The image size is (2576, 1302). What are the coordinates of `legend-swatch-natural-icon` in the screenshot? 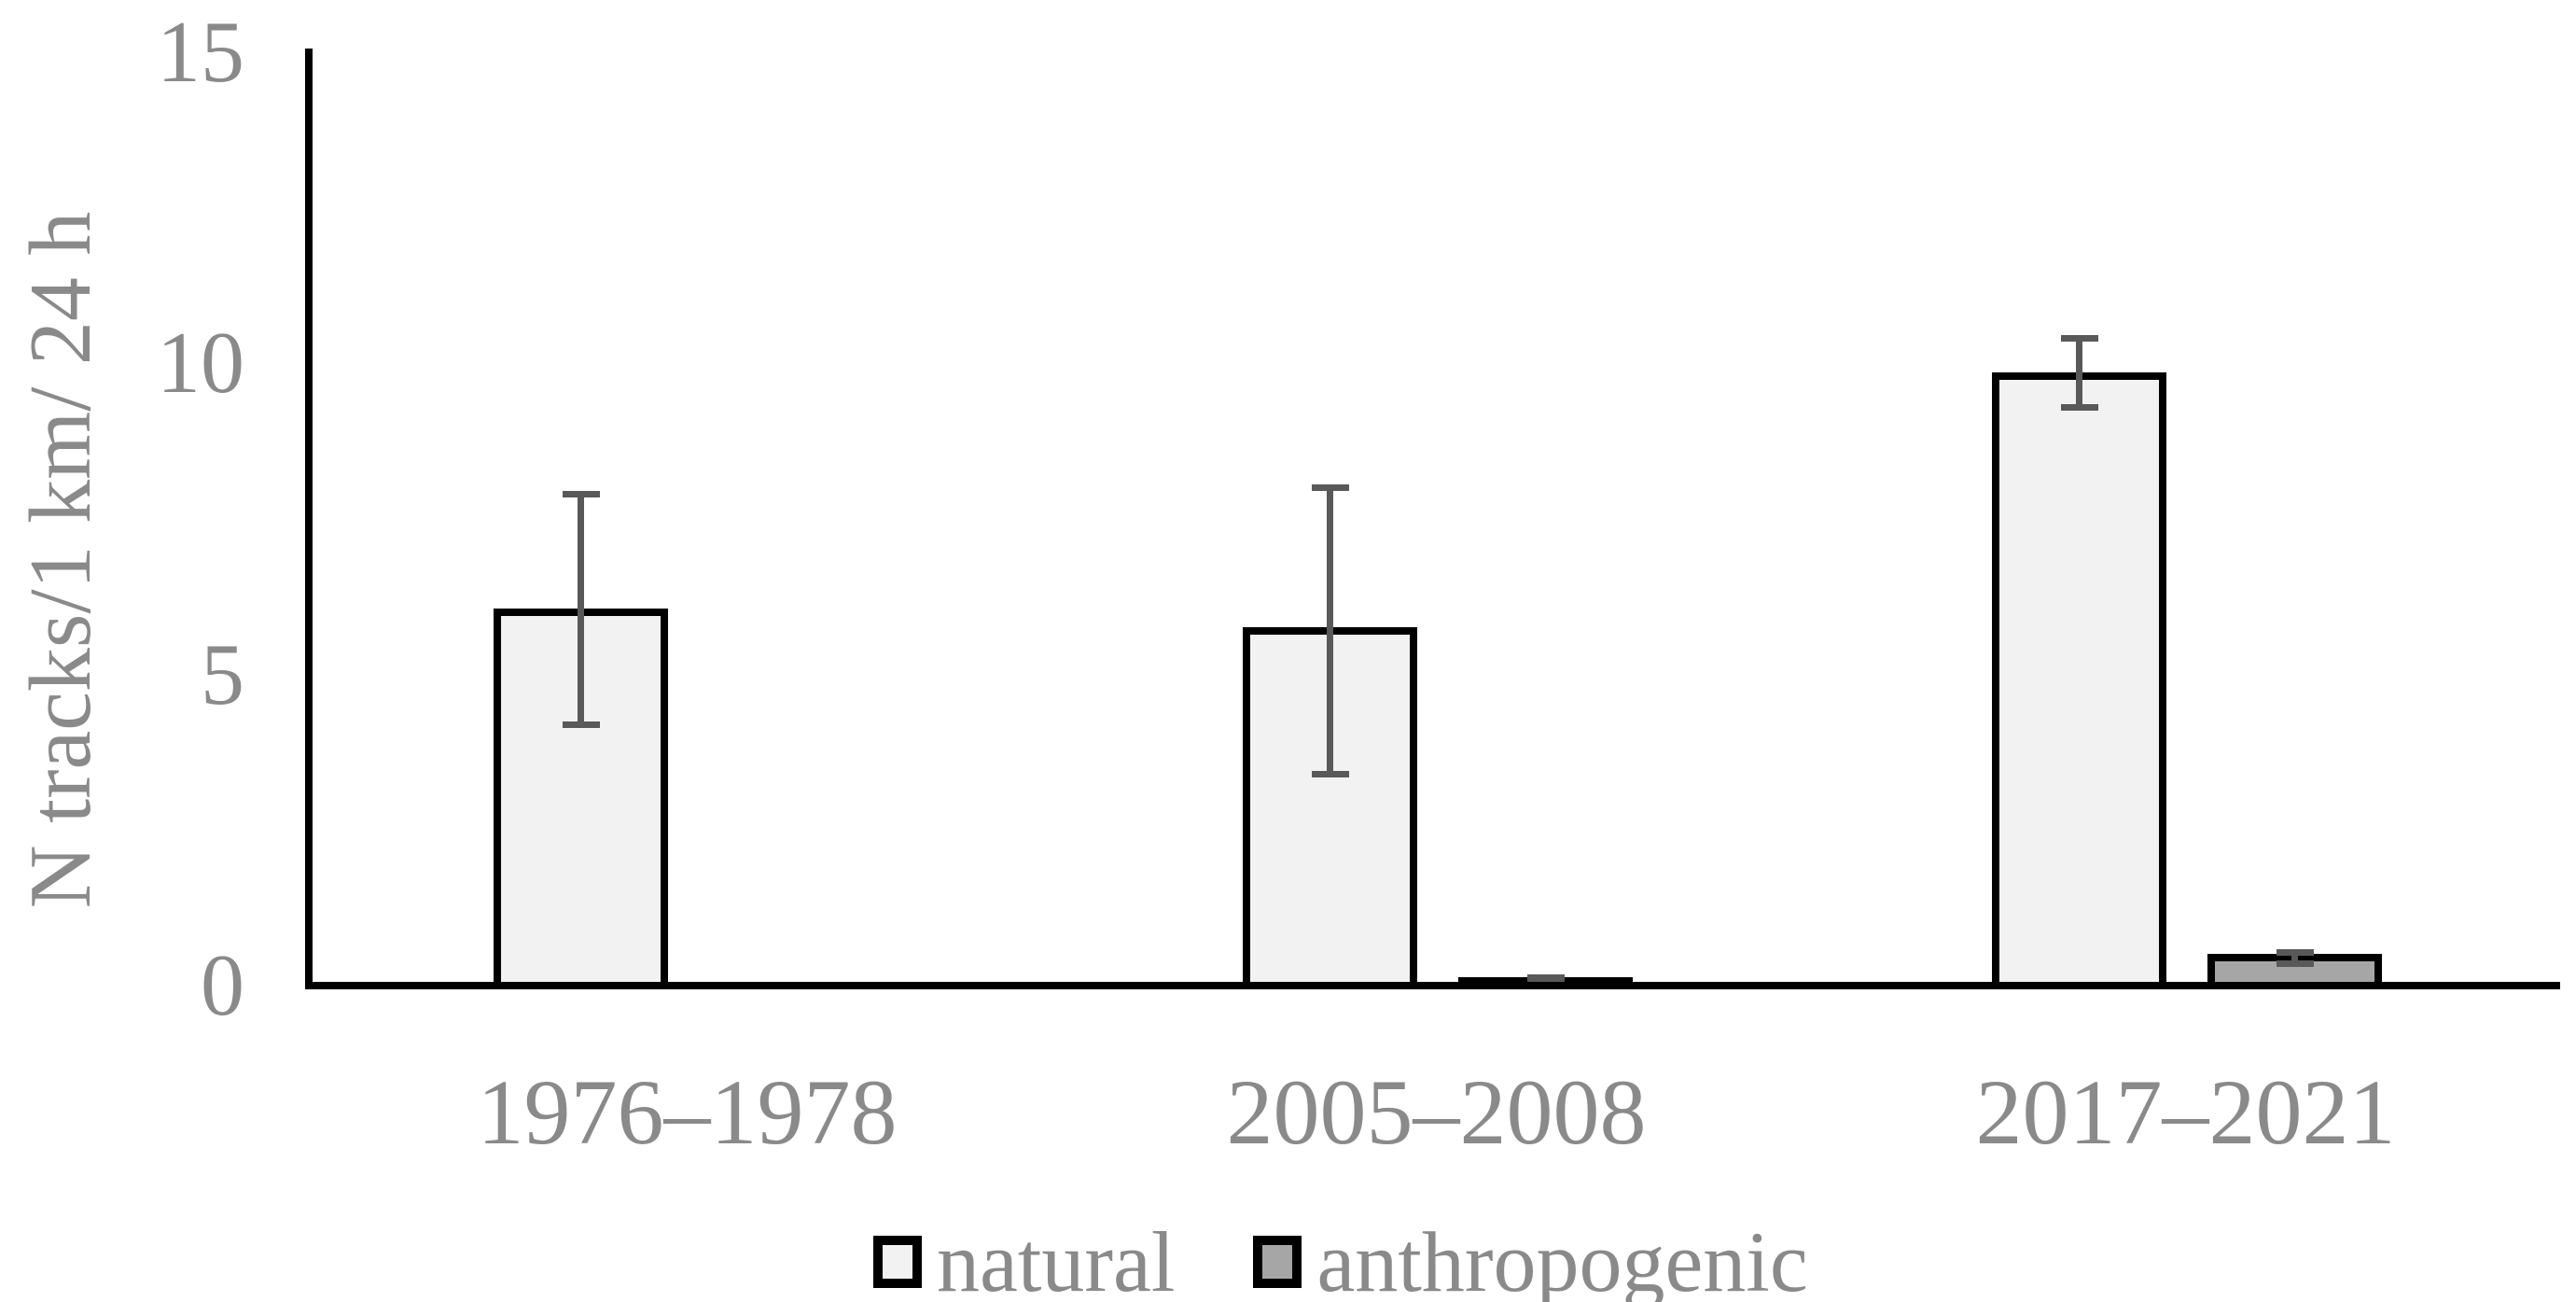 It's located at (897, 1262).